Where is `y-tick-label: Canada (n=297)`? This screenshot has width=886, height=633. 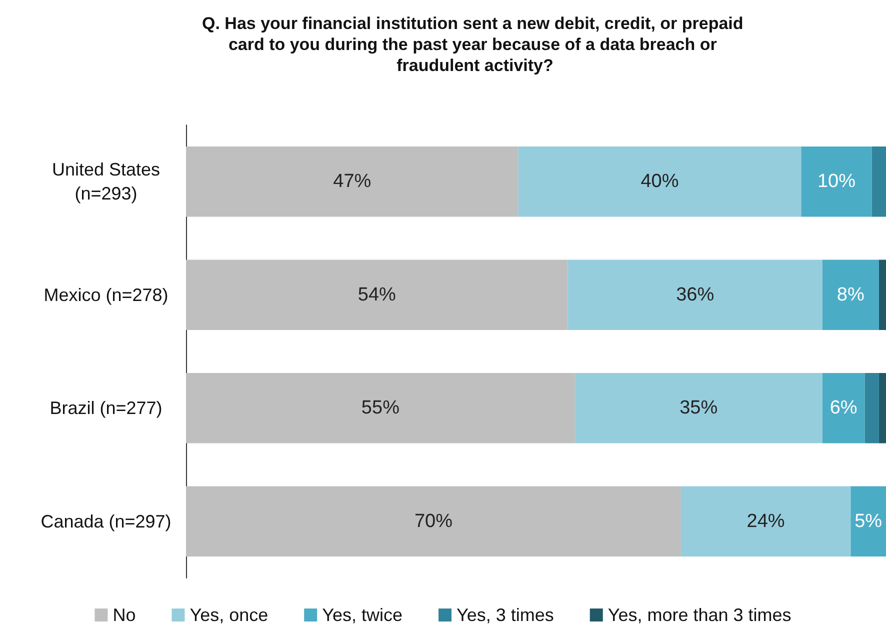 y-tick-label: Canada (n=297) is located at coordinates (106, 521).